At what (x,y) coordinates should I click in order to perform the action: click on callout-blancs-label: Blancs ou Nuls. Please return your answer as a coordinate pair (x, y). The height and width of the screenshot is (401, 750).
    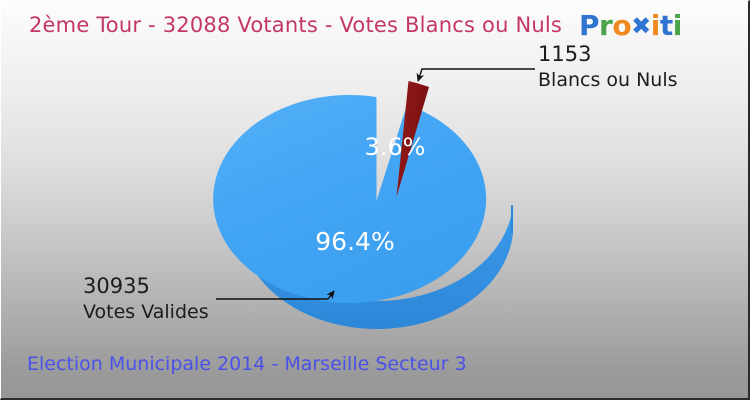
    Looking at the image, I should click on (608, 80).